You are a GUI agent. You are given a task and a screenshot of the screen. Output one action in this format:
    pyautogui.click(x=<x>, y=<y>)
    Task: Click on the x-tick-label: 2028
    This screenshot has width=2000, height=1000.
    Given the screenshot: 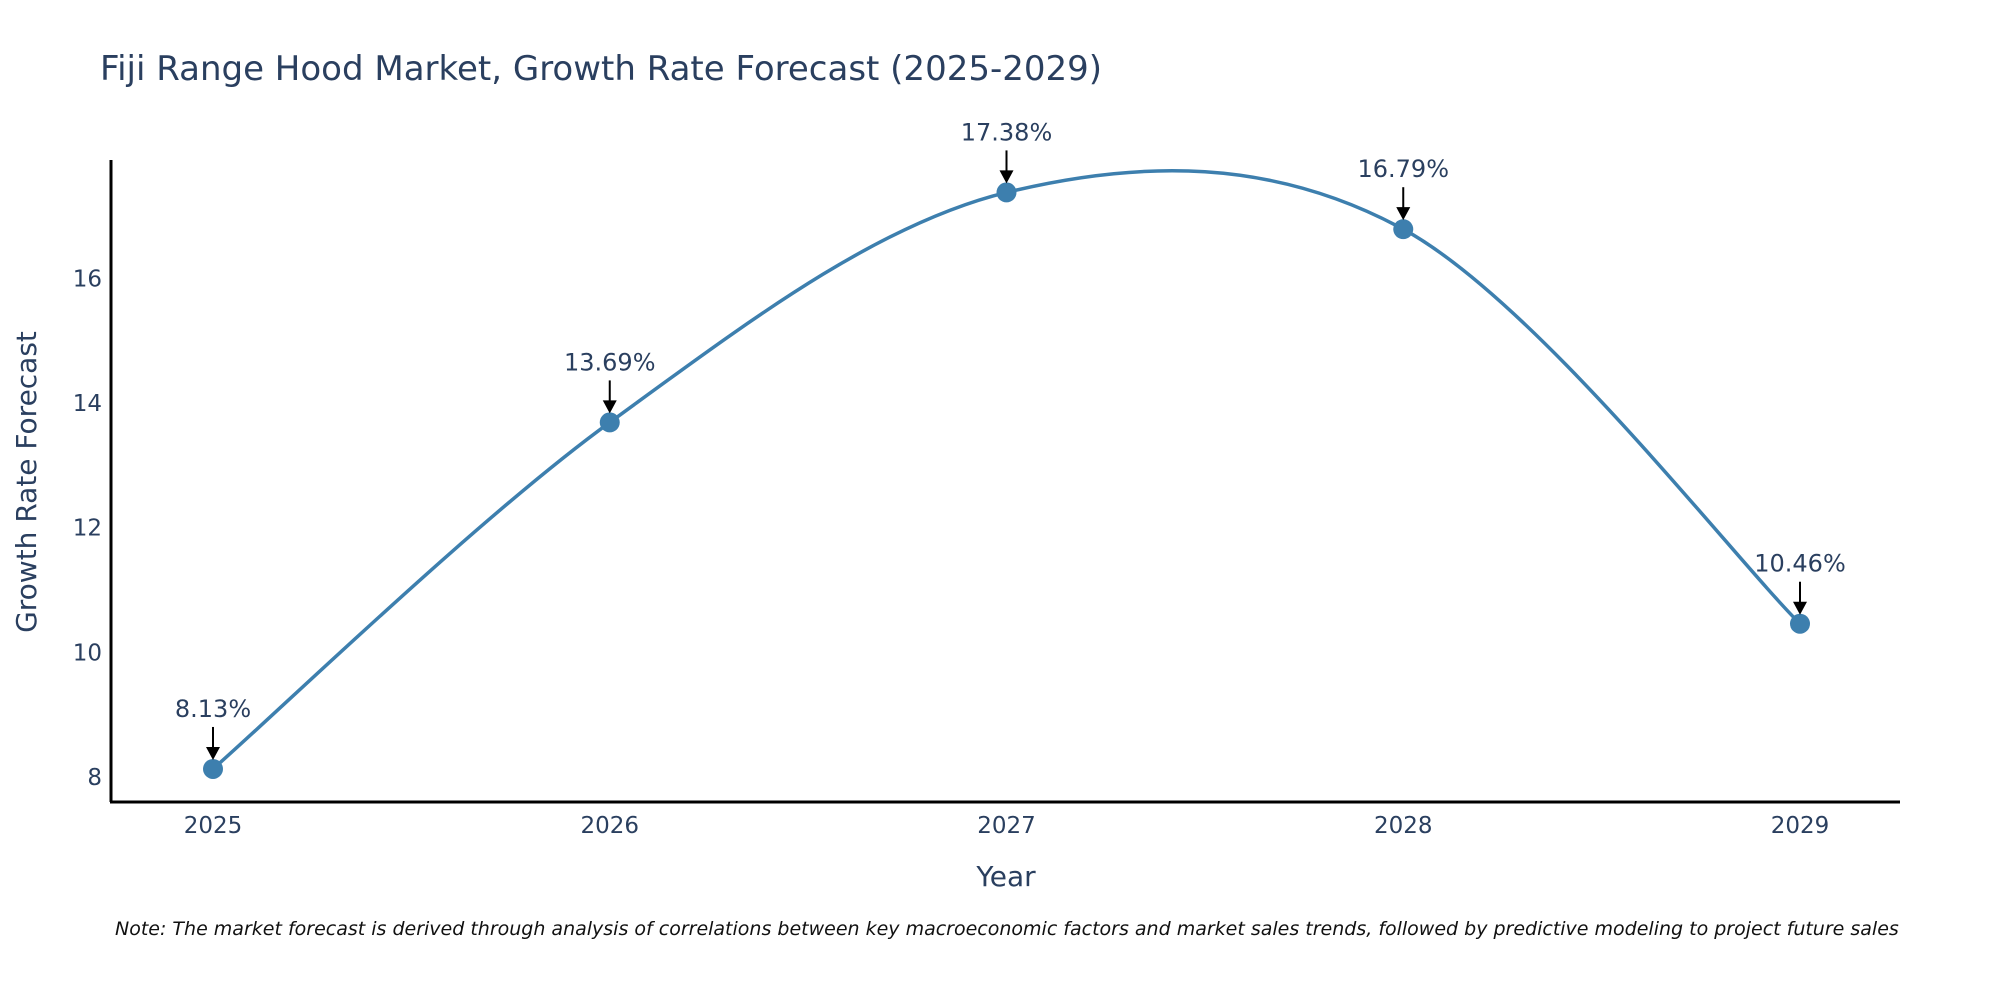 What is the action you would take?
    pyautogui.click(x=1403, y=826)
    